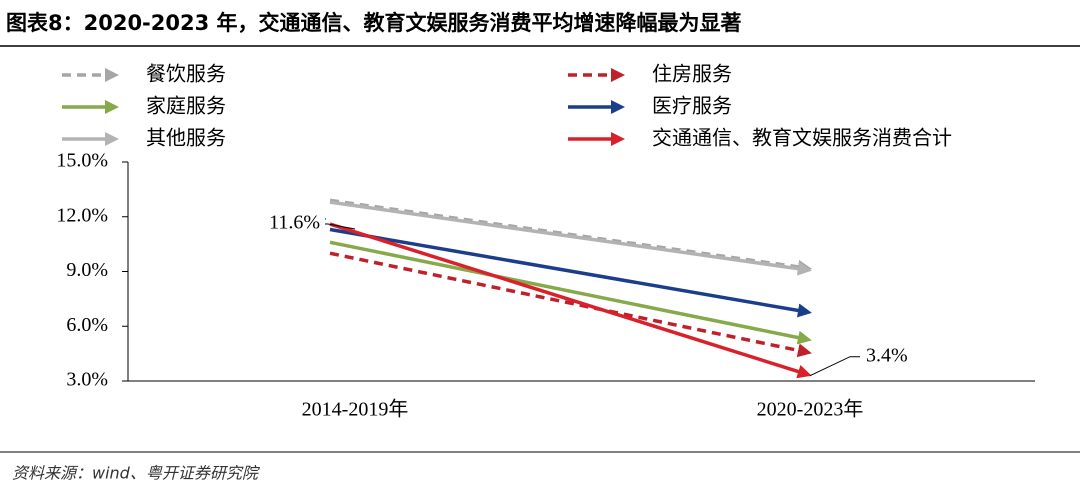 This screenshot has width=1080, height=501. What do you see at coordinates (355, 409) in the screenshot?
I see `x-tick-label: 2014-2019年` at bounding box center [355, 409].